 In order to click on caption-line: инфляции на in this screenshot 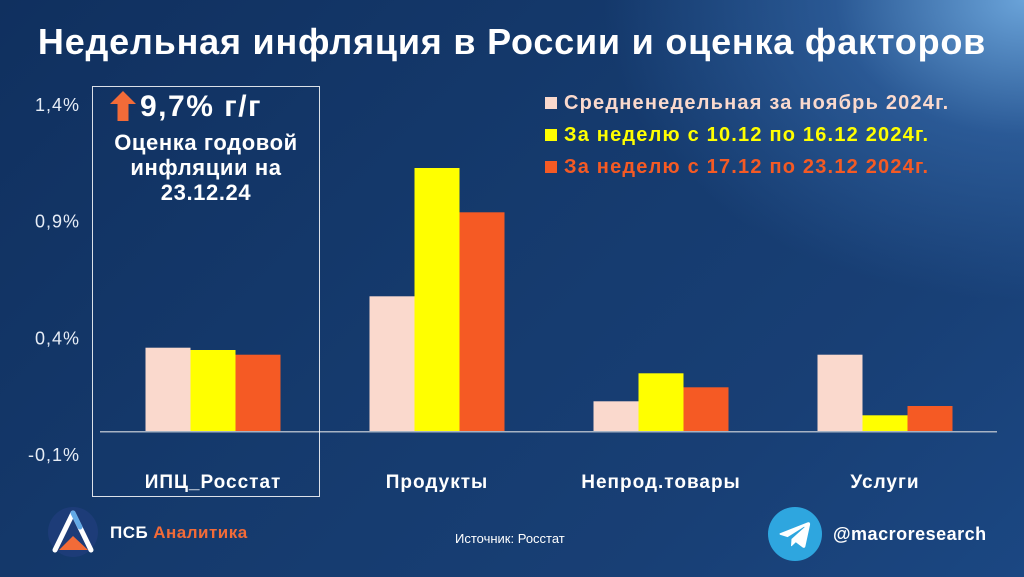, I will do `click(206, 167)`.